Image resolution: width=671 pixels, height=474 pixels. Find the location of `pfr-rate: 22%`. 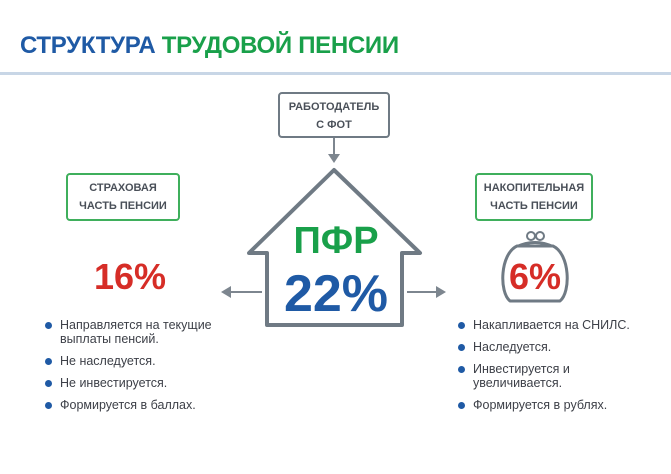

pfr-rate: 22% is located at coordinates (336, 294).